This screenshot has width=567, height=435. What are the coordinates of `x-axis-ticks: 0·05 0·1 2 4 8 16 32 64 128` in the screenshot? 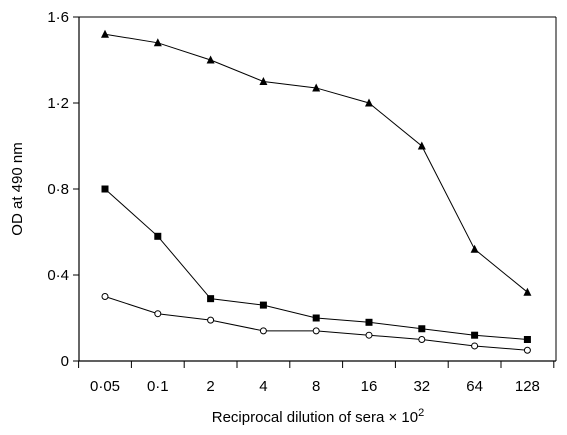 It's located at (316, 378).